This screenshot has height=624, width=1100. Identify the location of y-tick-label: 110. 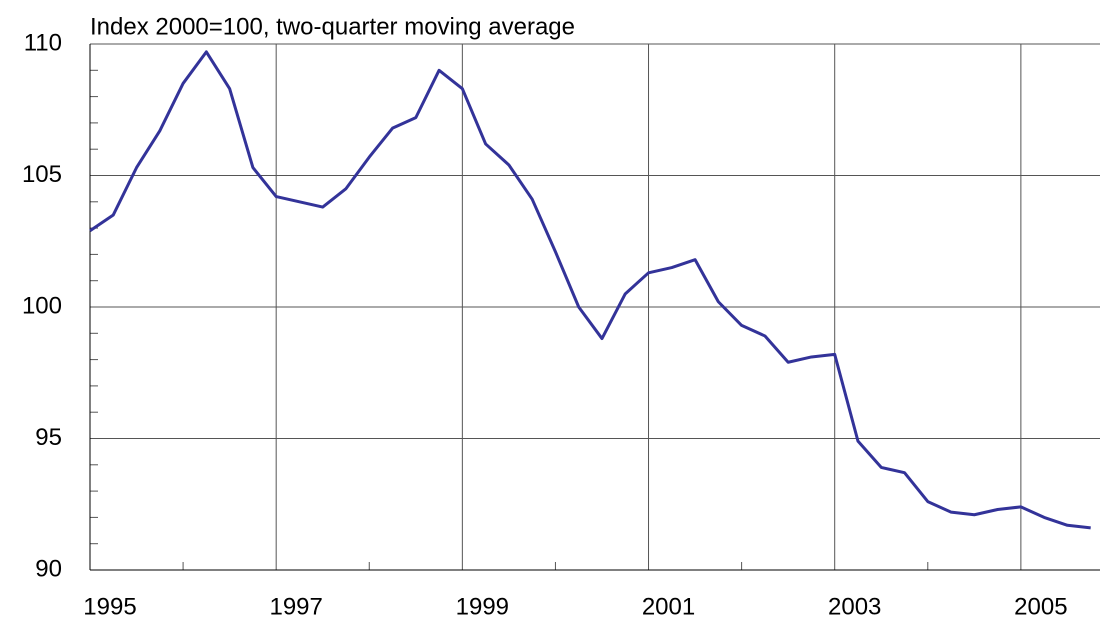
(43, 42).